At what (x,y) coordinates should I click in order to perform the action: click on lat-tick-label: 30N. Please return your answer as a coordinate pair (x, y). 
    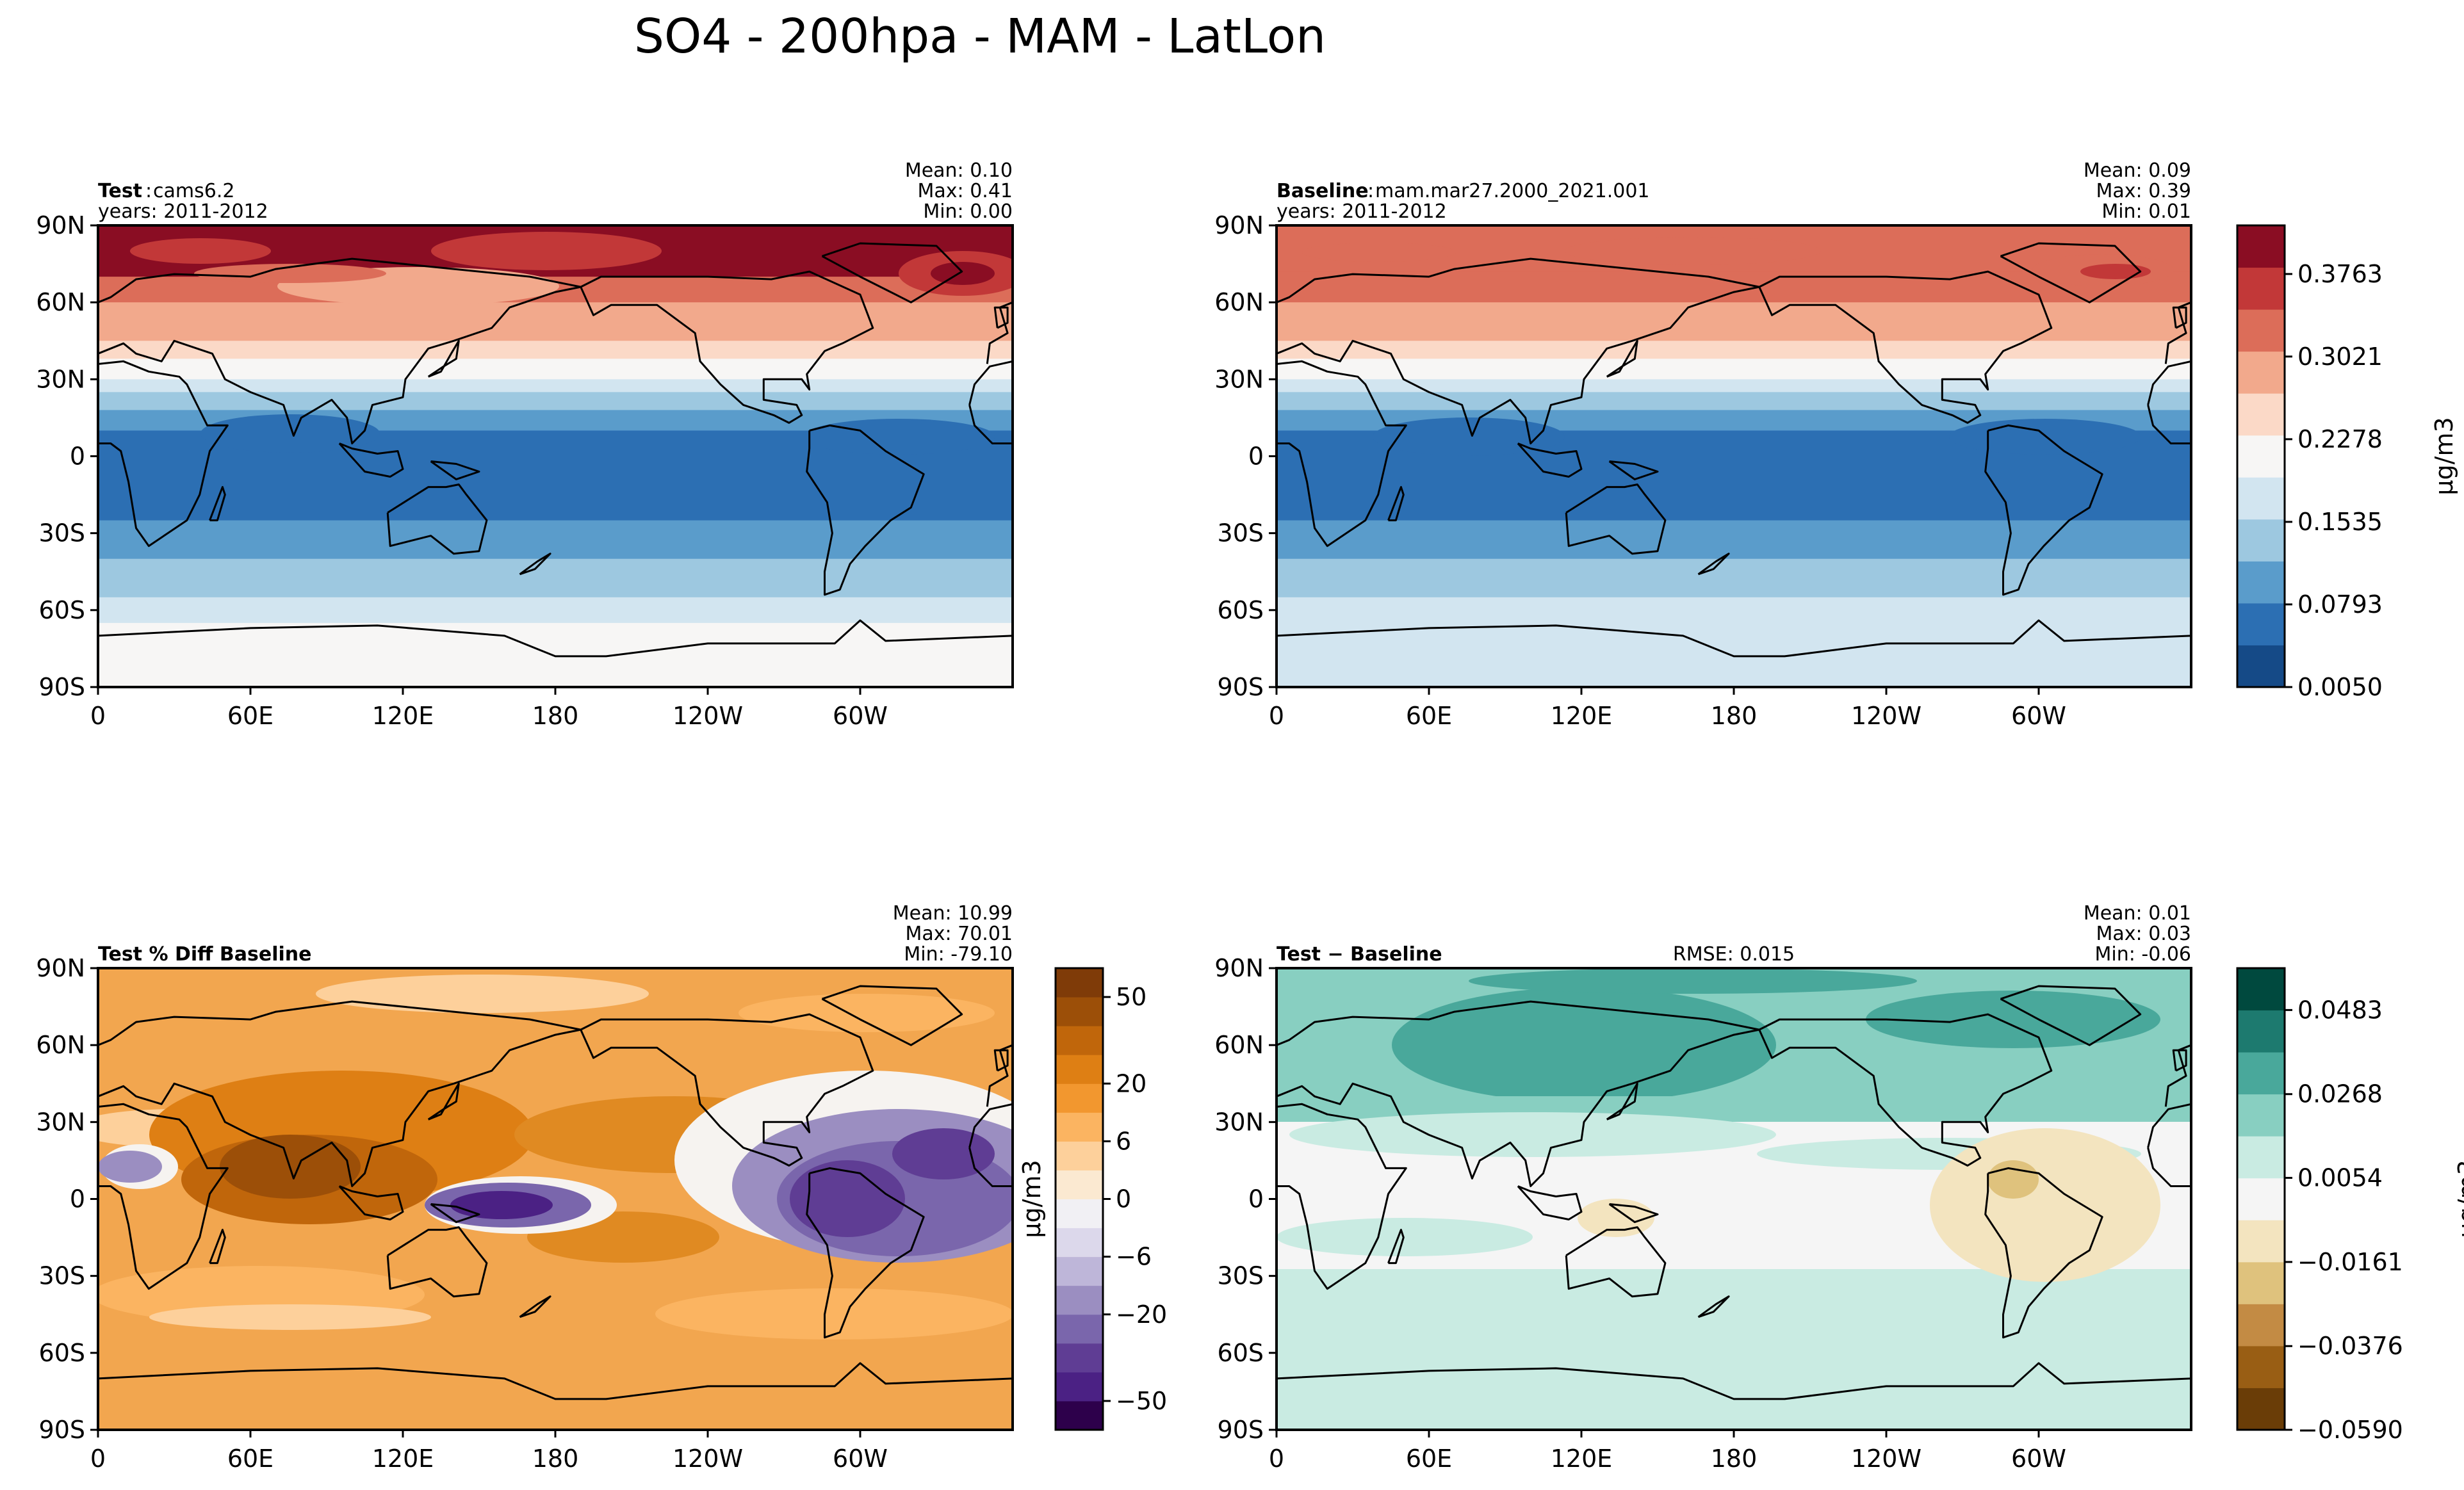
    Looking at the image, I should click on (1239, 1122).